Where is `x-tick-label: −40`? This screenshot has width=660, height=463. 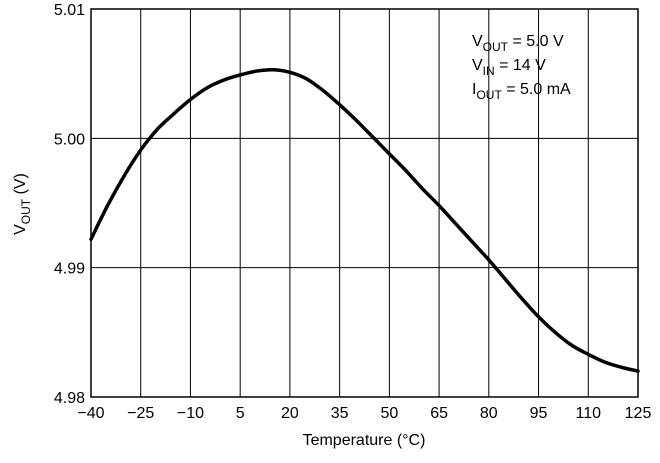
x-tick-label: −40 is located at coordinates (90, 413).